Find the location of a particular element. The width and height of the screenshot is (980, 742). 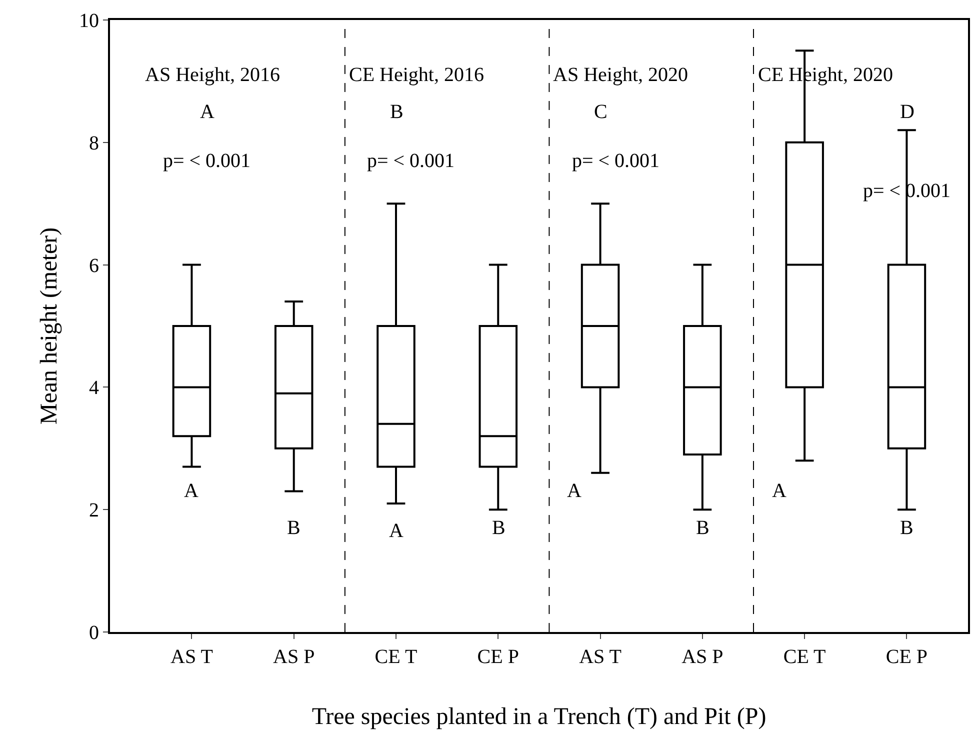

annotation: CE Height, 2016 is located at coordinates (416, 75).